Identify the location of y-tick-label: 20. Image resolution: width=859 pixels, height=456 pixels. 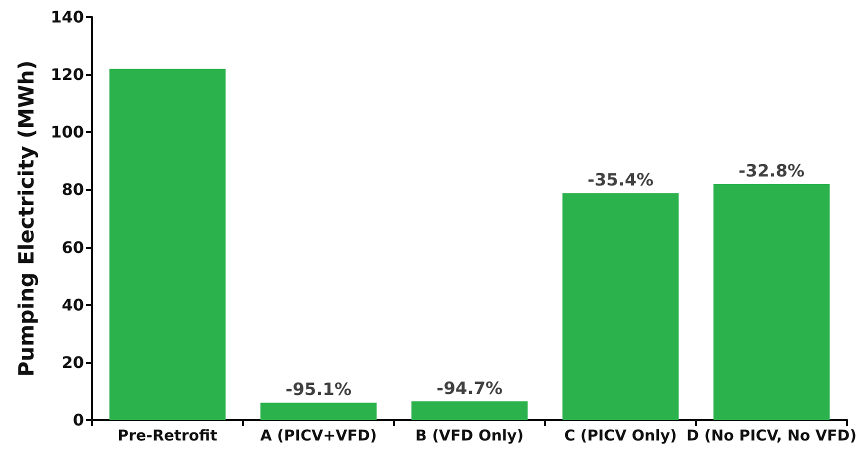
(73, 362).